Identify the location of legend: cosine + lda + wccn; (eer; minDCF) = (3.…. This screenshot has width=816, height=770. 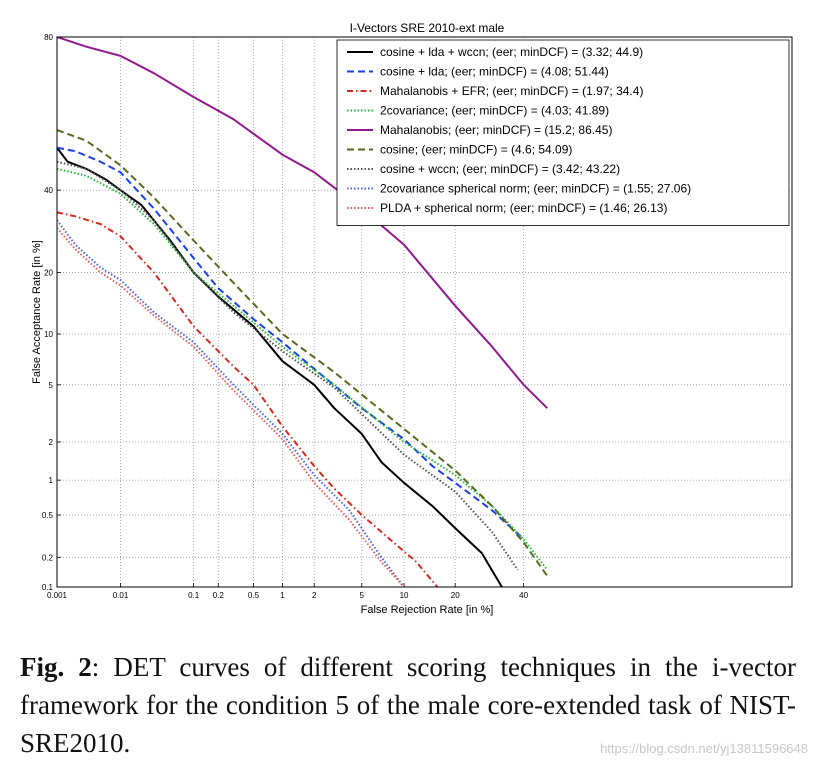
(563, 132).